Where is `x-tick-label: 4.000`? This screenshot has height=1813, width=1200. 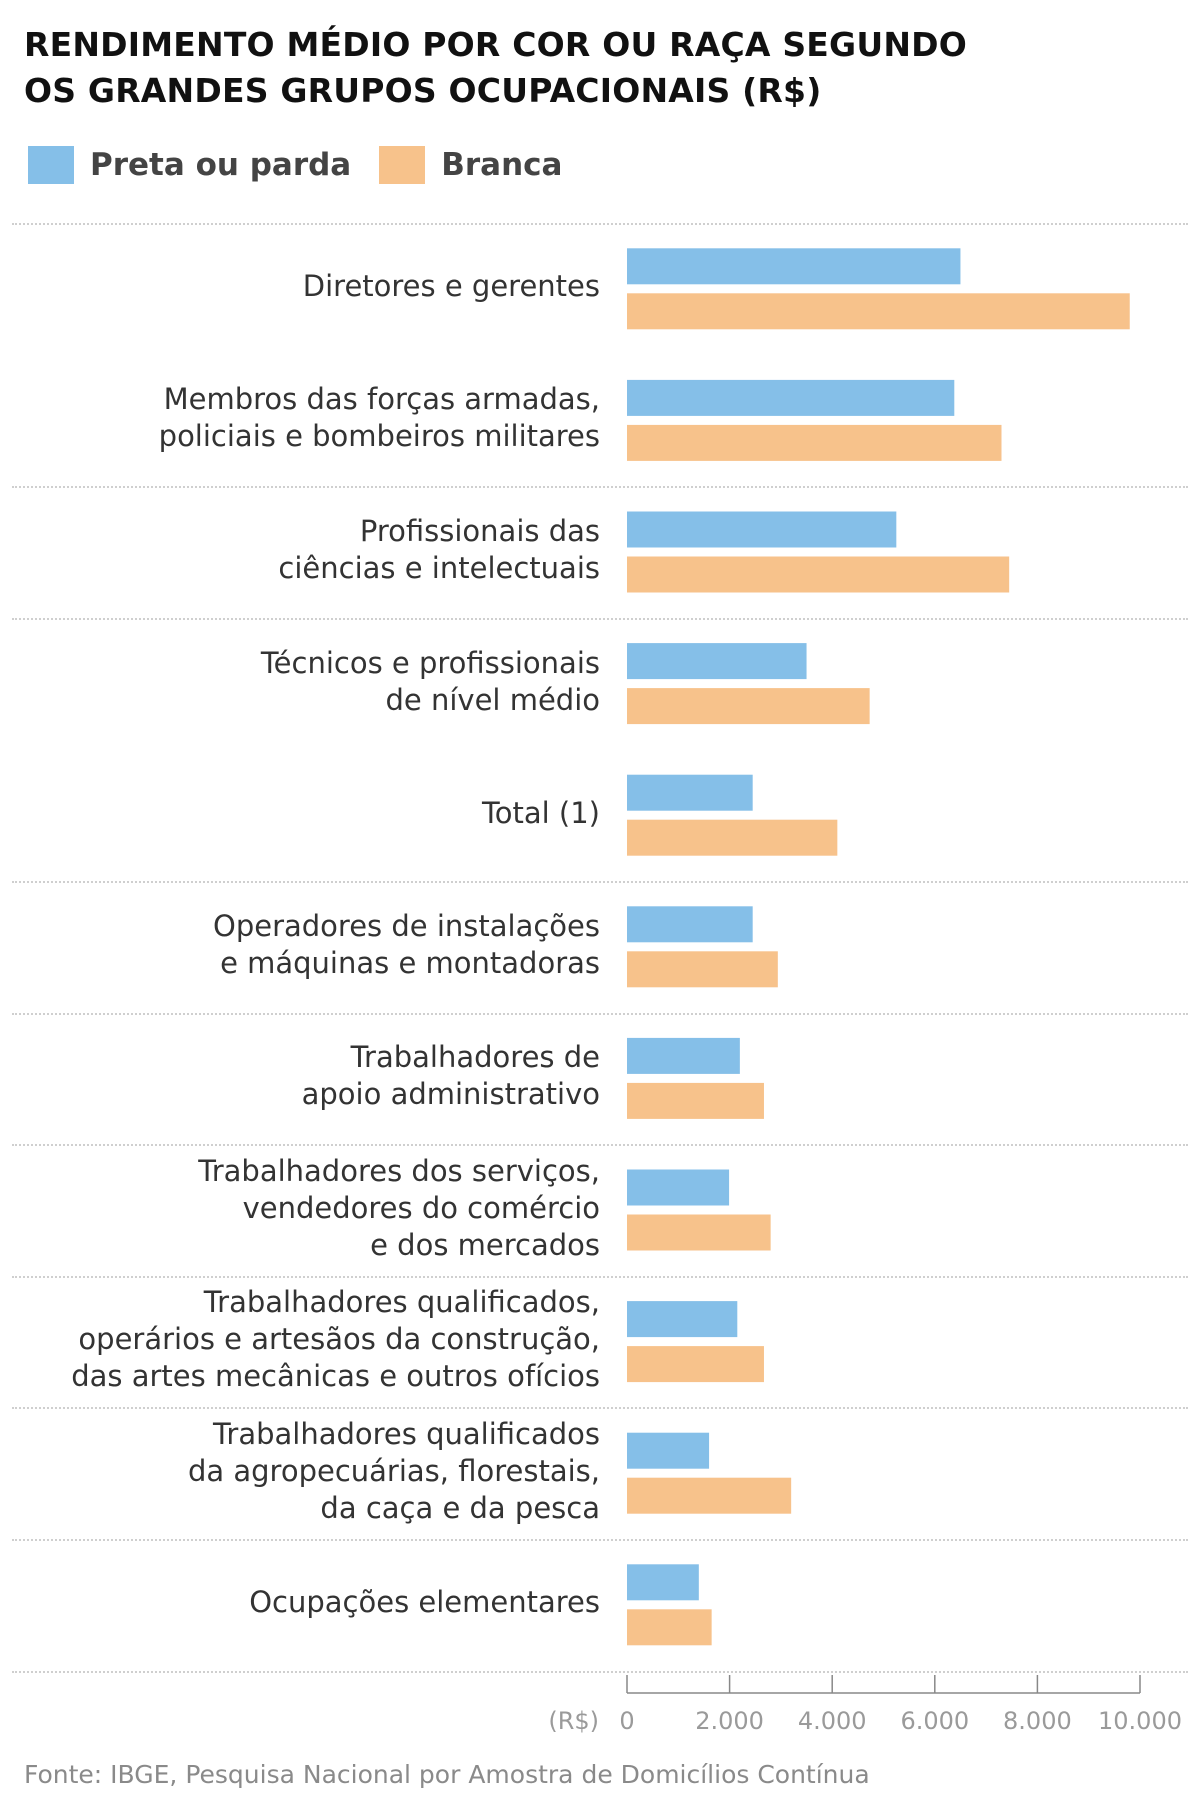
x-tick-label: 4.000 is located at coordinates (832, 1721).